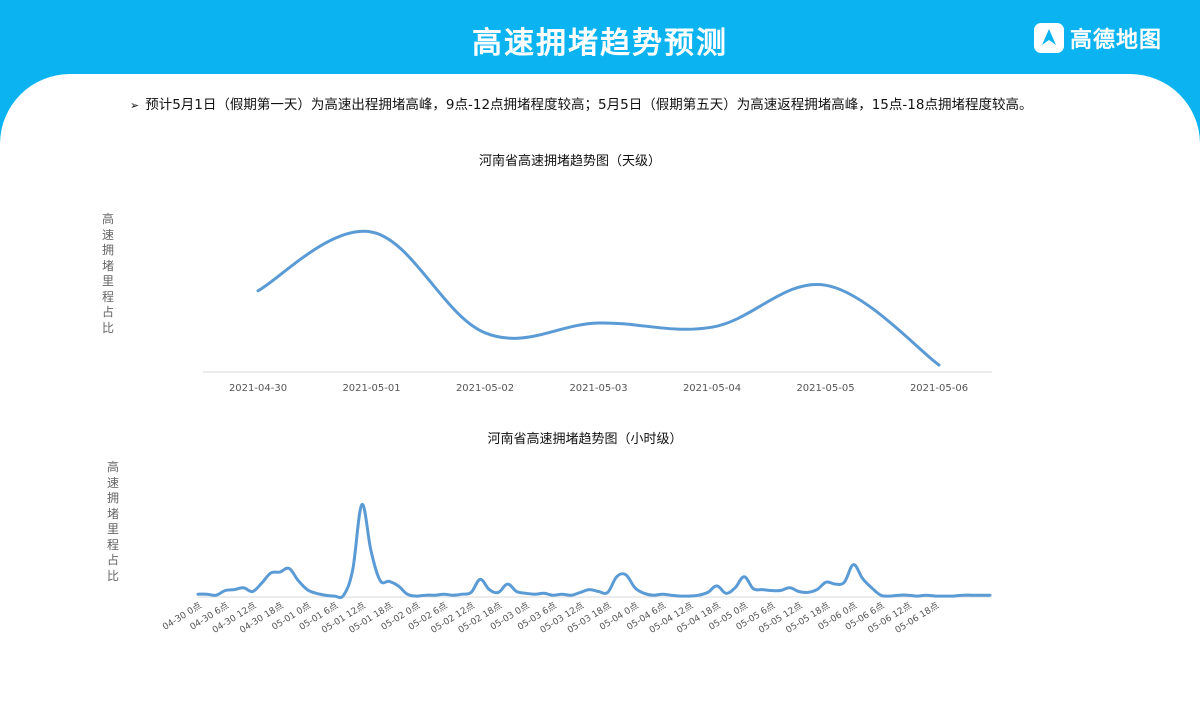 Image resolution: width=1200 pixels, height=714 pixels. I want to click on daily-x-tick-label: 2021-05-03, so click(598, 388).